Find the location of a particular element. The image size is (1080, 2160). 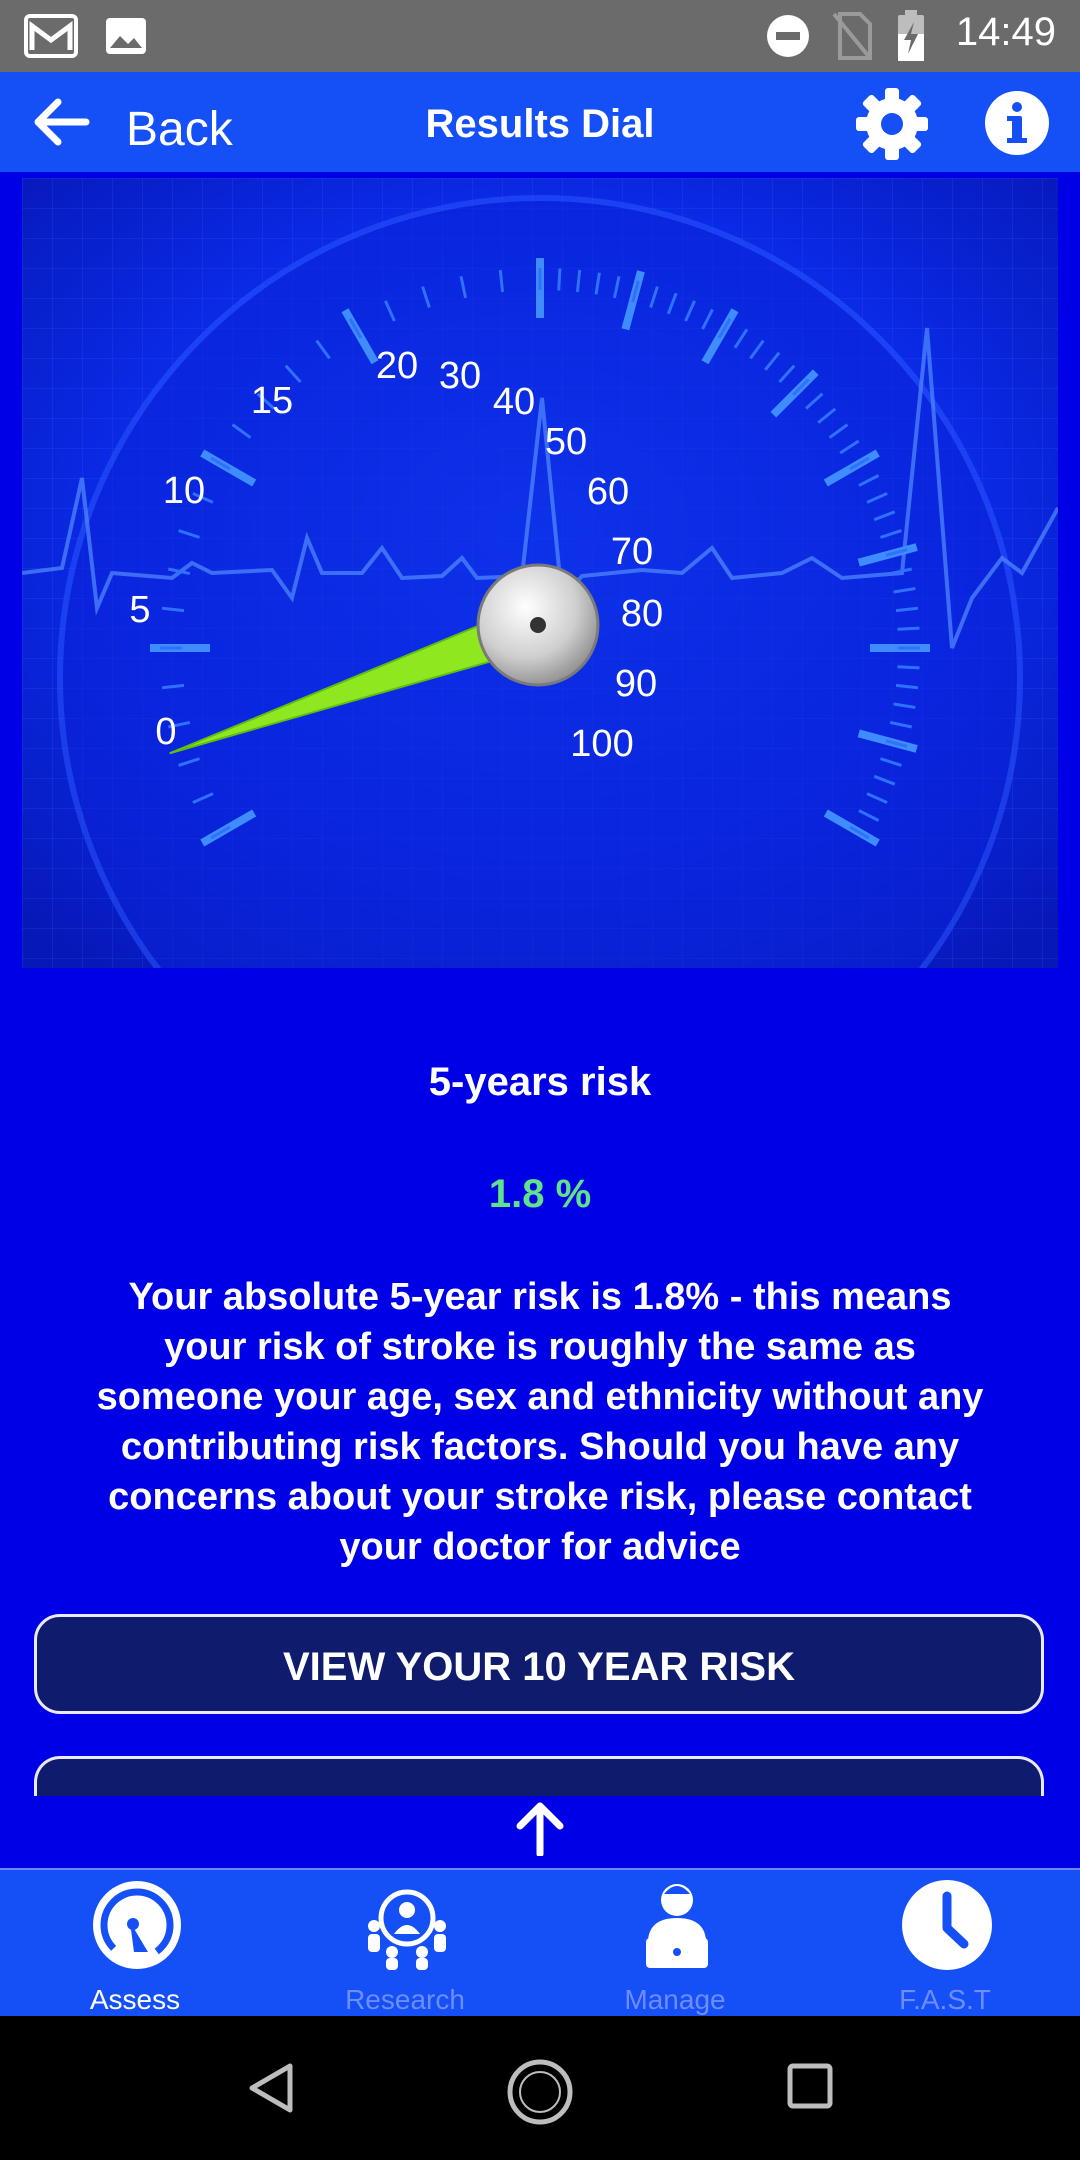

risk-heading: 5-years risk is located at coordinates (540, 1082).